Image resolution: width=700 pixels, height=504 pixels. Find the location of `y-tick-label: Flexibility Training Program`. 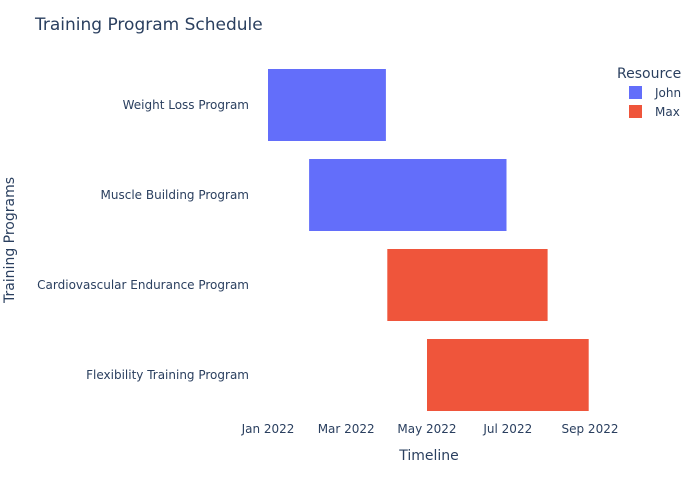

y-tick-label: Flexibility Training Program is located at coordinates (167, 375).